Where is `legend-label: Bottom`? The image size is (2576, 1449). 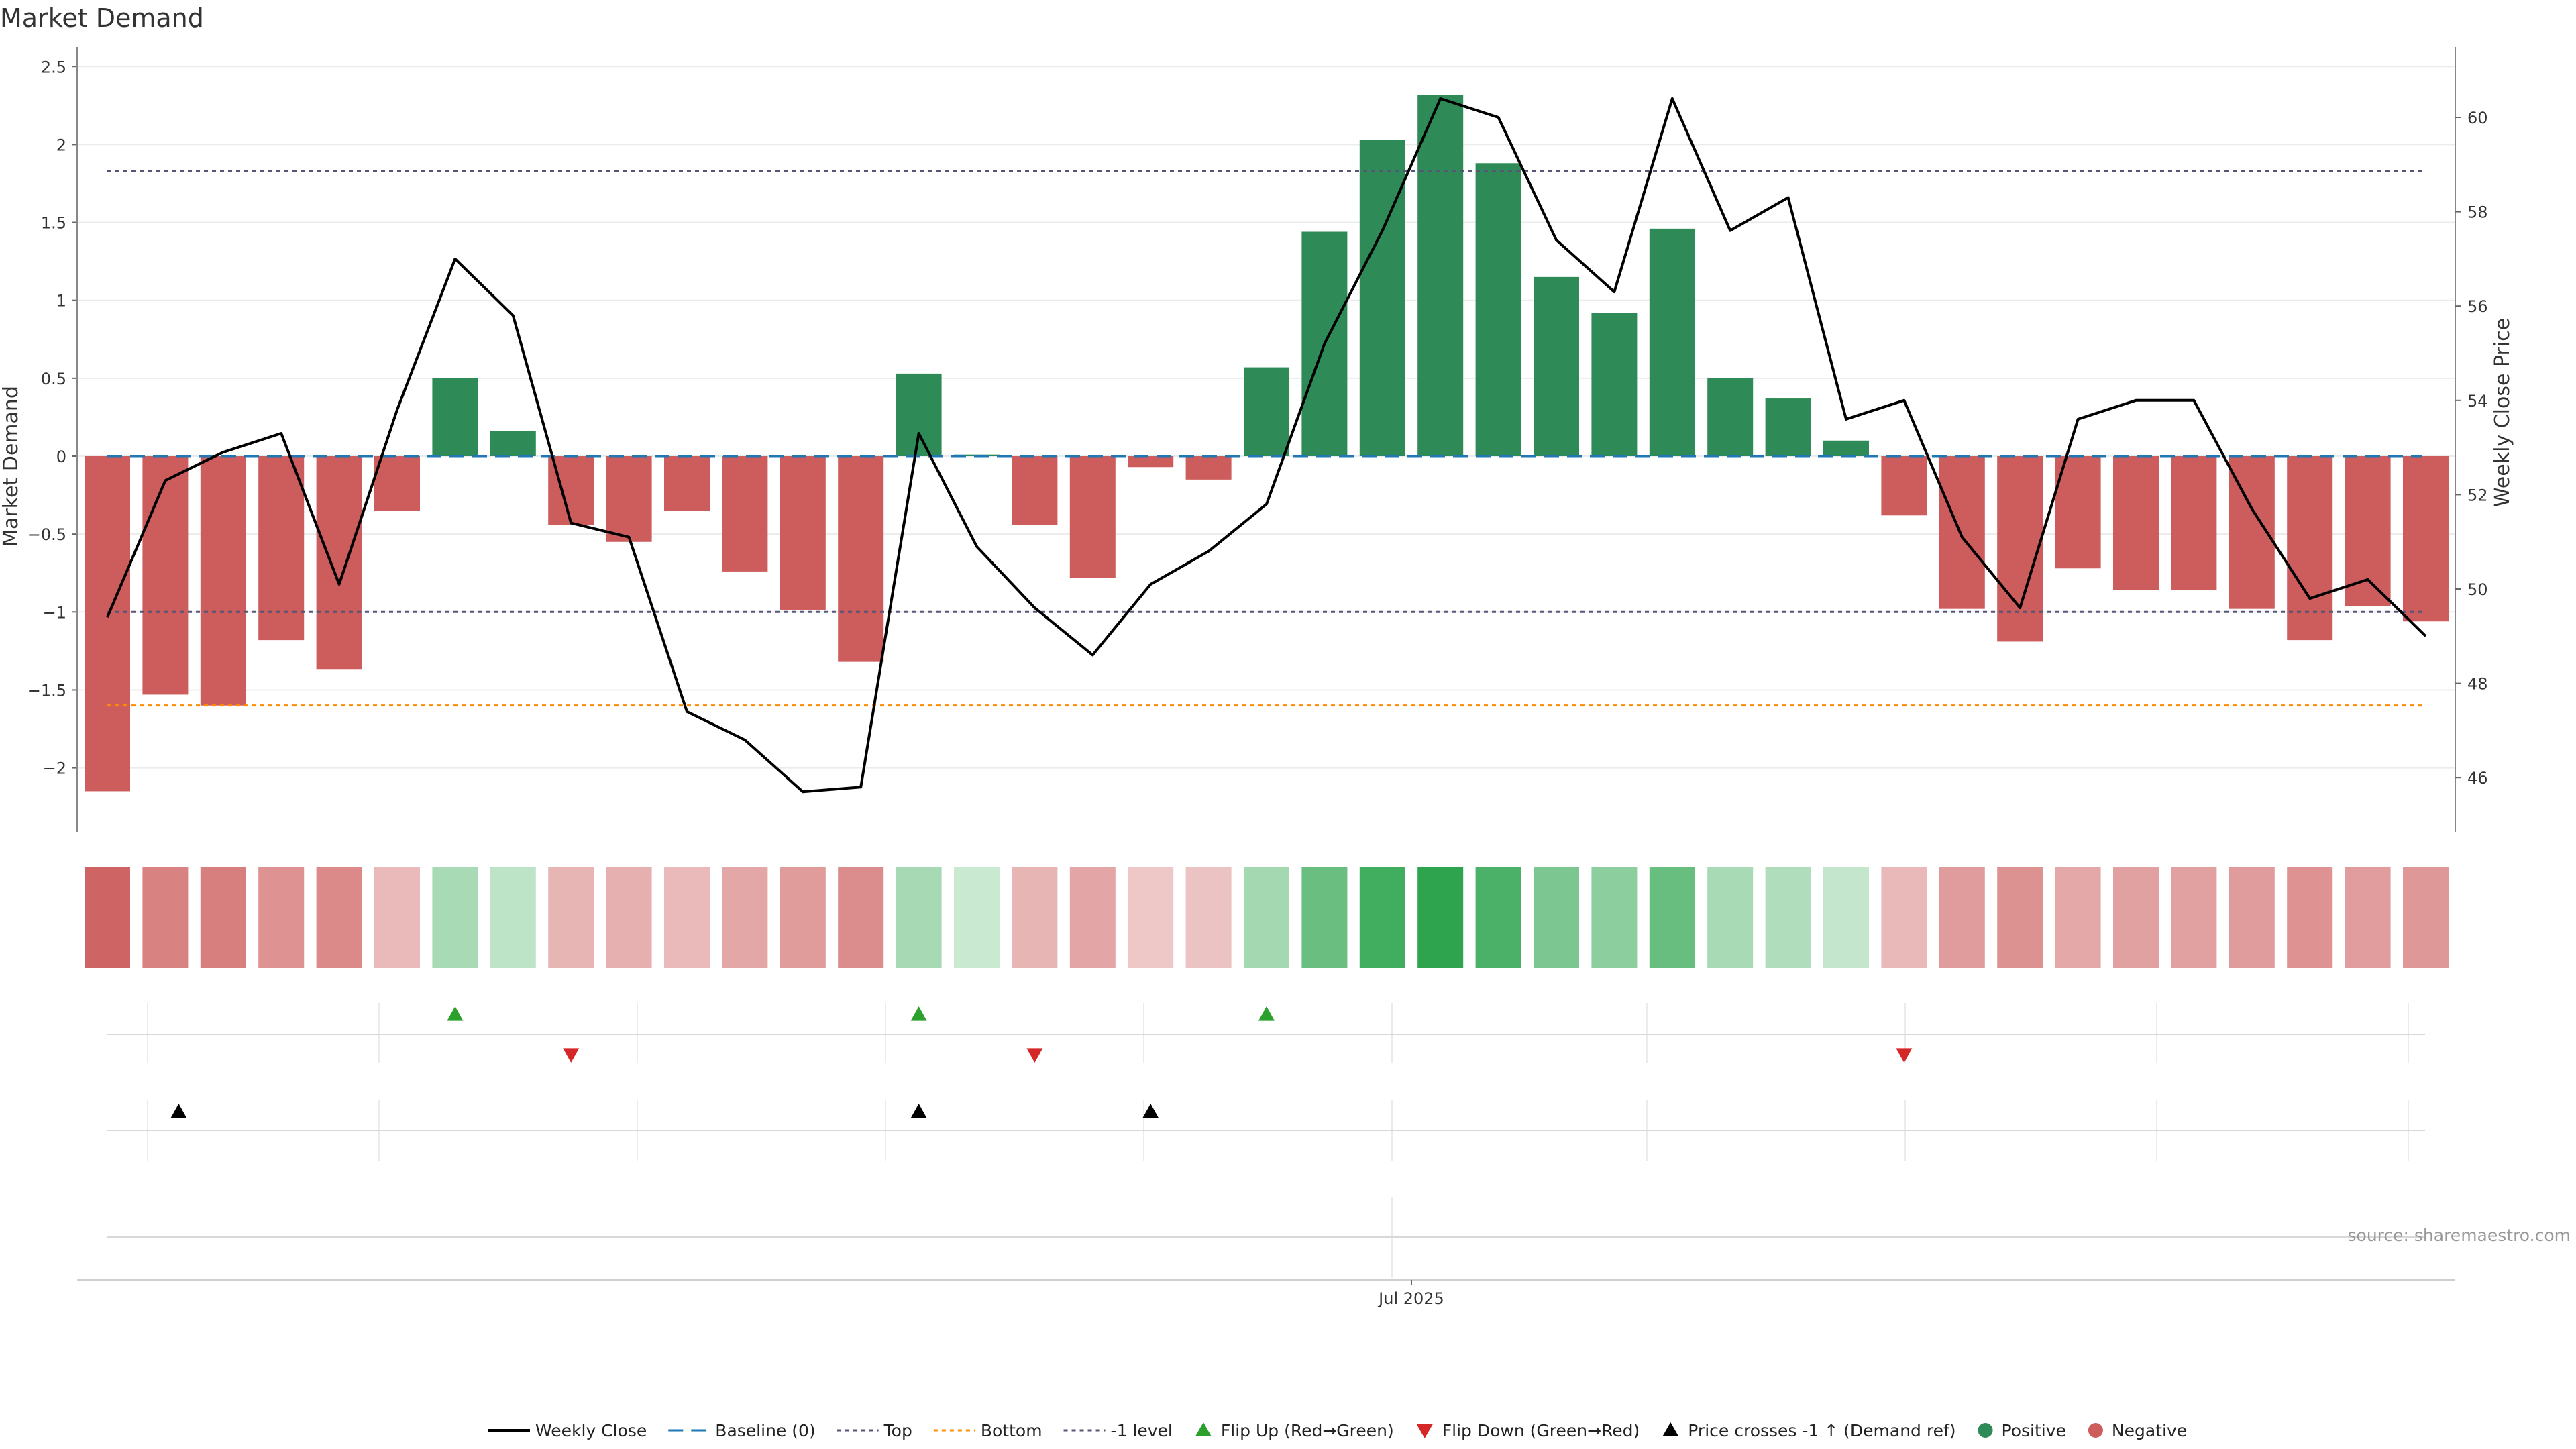 legend-label: Bottom is located at coordinates (1011, 1430).